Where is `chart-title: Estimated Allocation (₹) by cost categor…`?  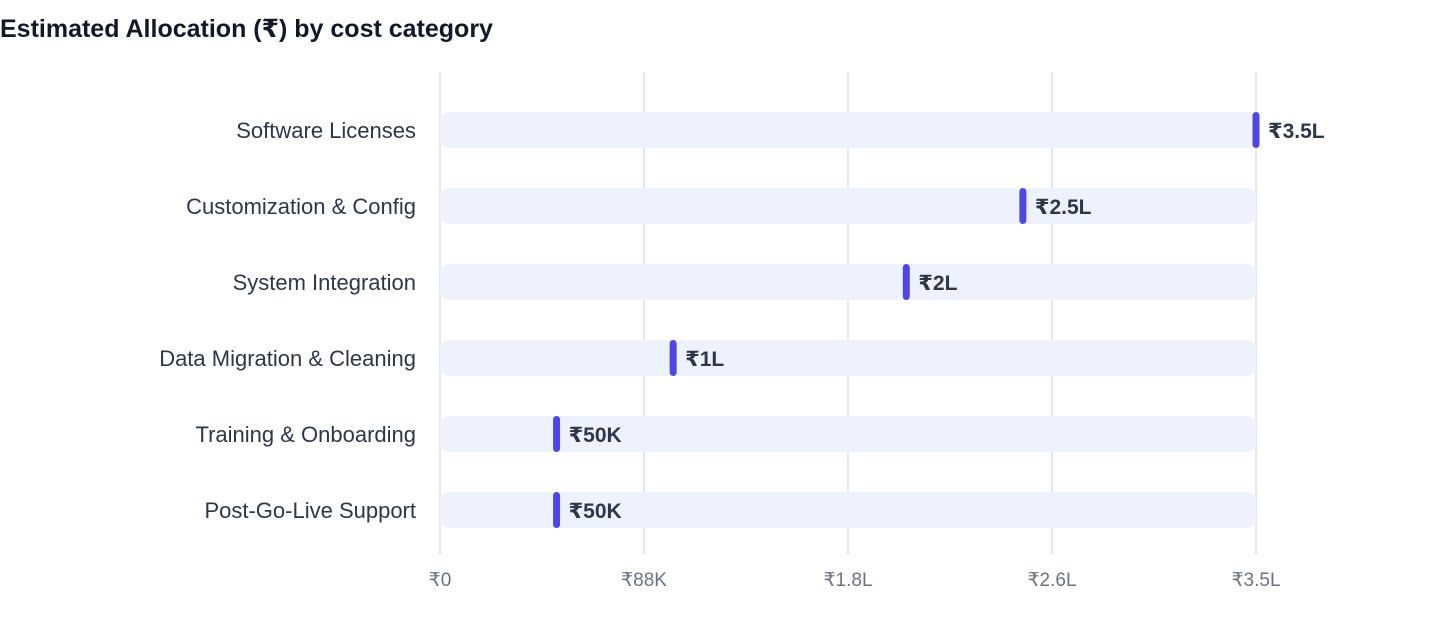
chart-title: Estimated Allocation (₹) by cost categor… is located at coordinates (246, 29).